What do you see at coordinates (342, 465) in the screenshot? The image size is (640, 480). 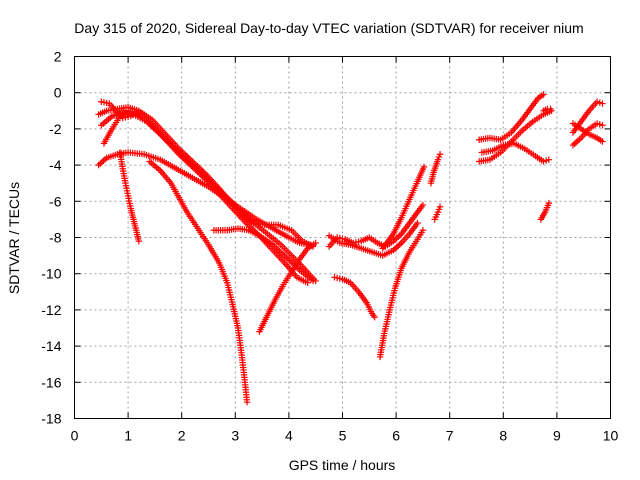 I see `x-axis-label: GPS time / hours` at bounding box center [342, 465].